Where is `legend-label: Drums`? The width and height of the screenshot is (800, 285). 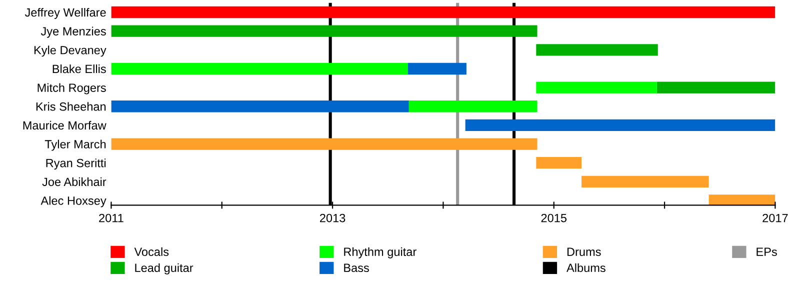 legend-label: Drums is located at coordinates (584, 252).